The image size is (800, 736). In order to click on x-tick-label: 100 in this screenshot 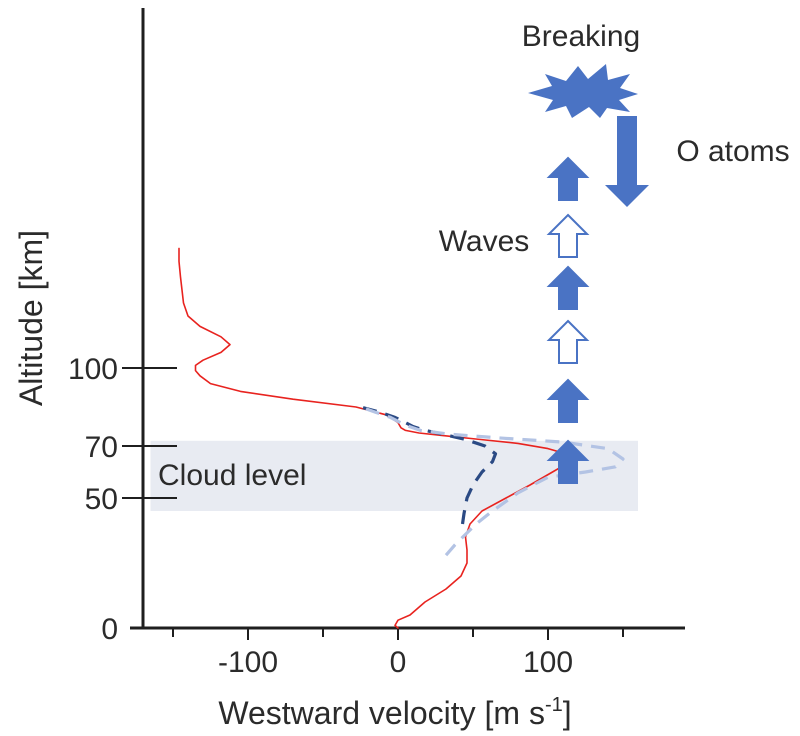, I will do `click(548, 662)`.